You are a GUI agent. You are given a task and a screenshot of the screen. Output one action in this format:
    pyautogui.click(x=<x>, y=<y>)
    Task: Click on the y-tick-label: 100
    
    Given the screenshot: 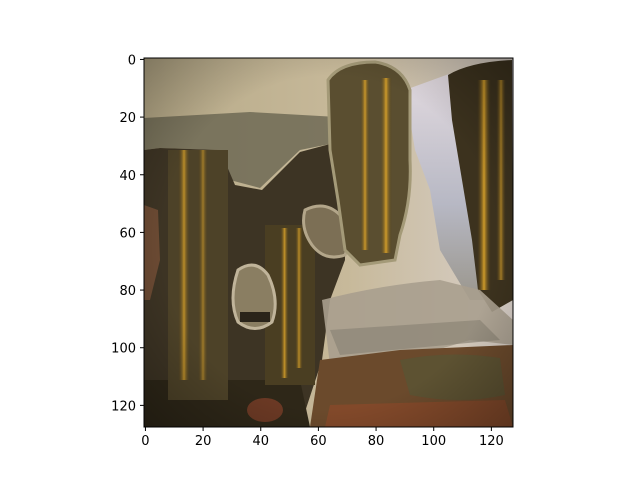 What is the action you would take?
    pyautogui.click(x=123, y=349)
    